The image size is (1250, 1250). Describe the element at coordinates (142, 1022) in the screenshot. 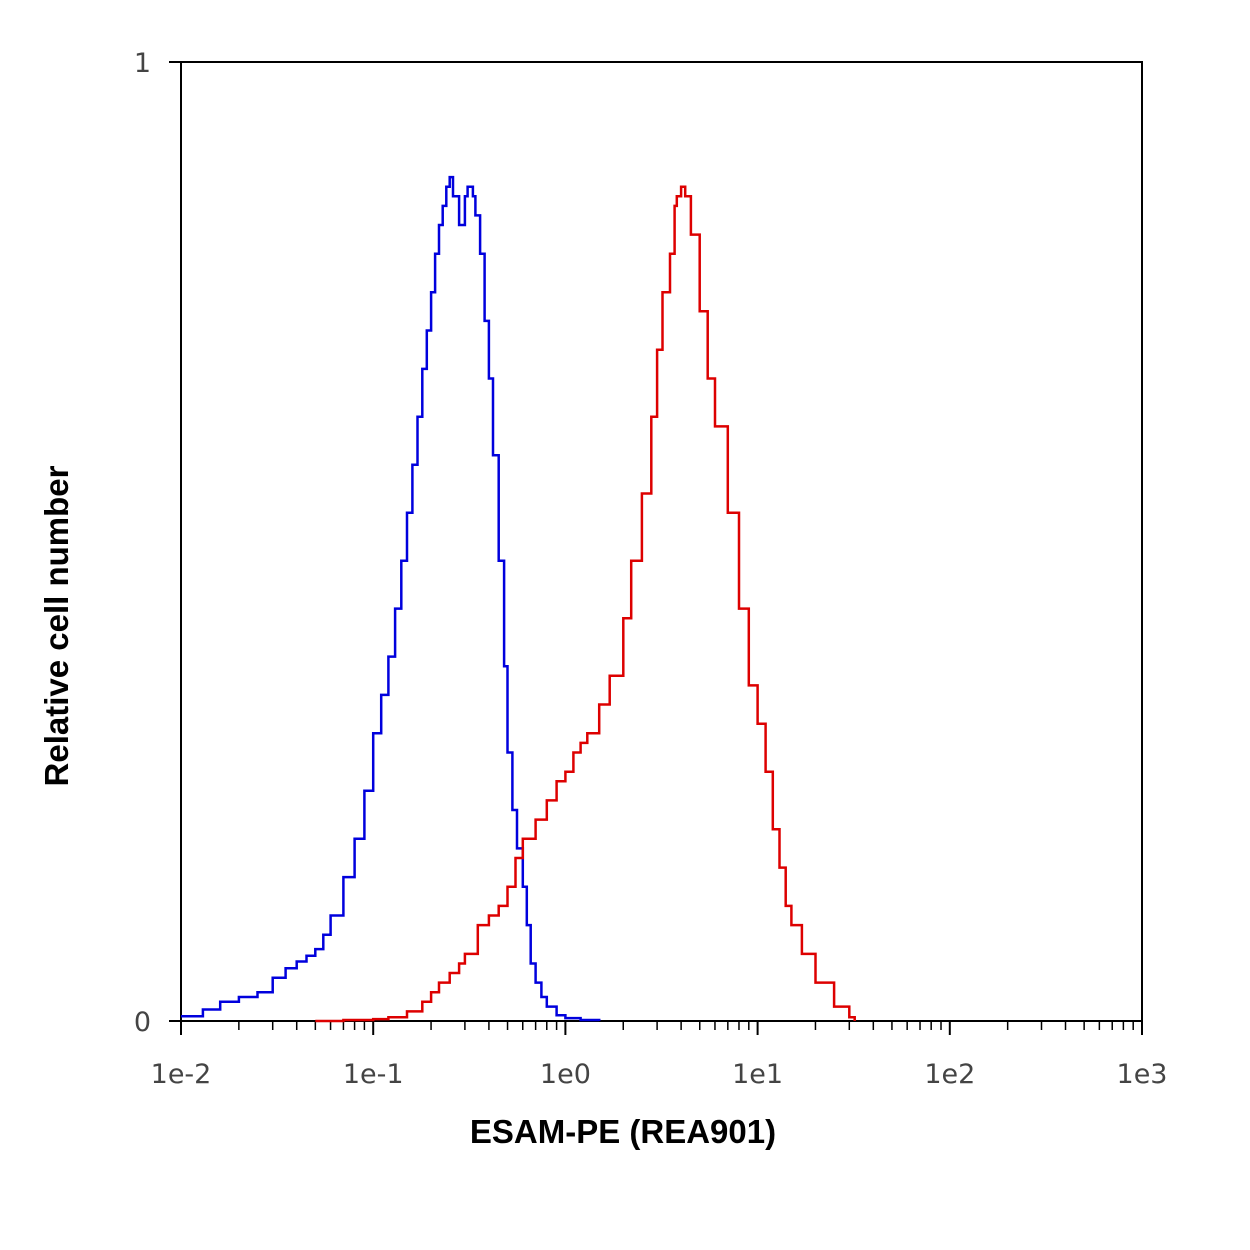

I see `y-tick-label: 0` at that location.